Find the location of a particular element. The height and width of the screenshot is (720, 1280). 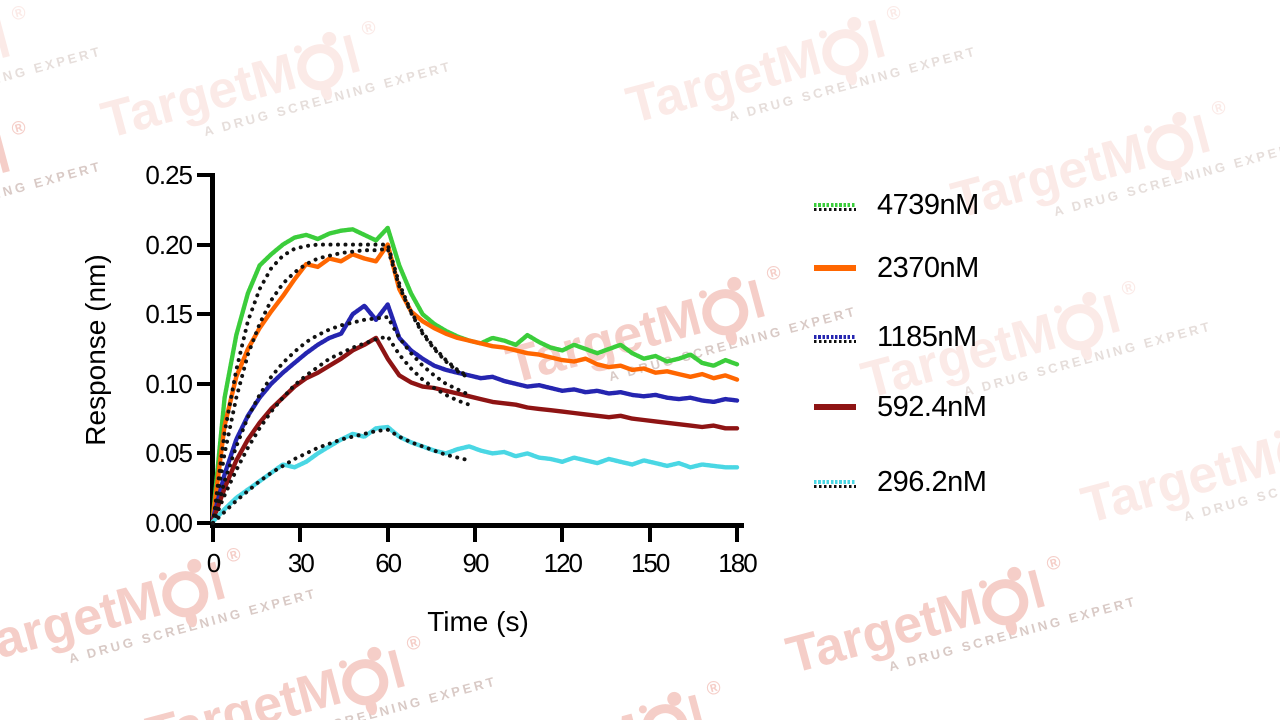

fit-1185nM is located at coordinates (341, 420).